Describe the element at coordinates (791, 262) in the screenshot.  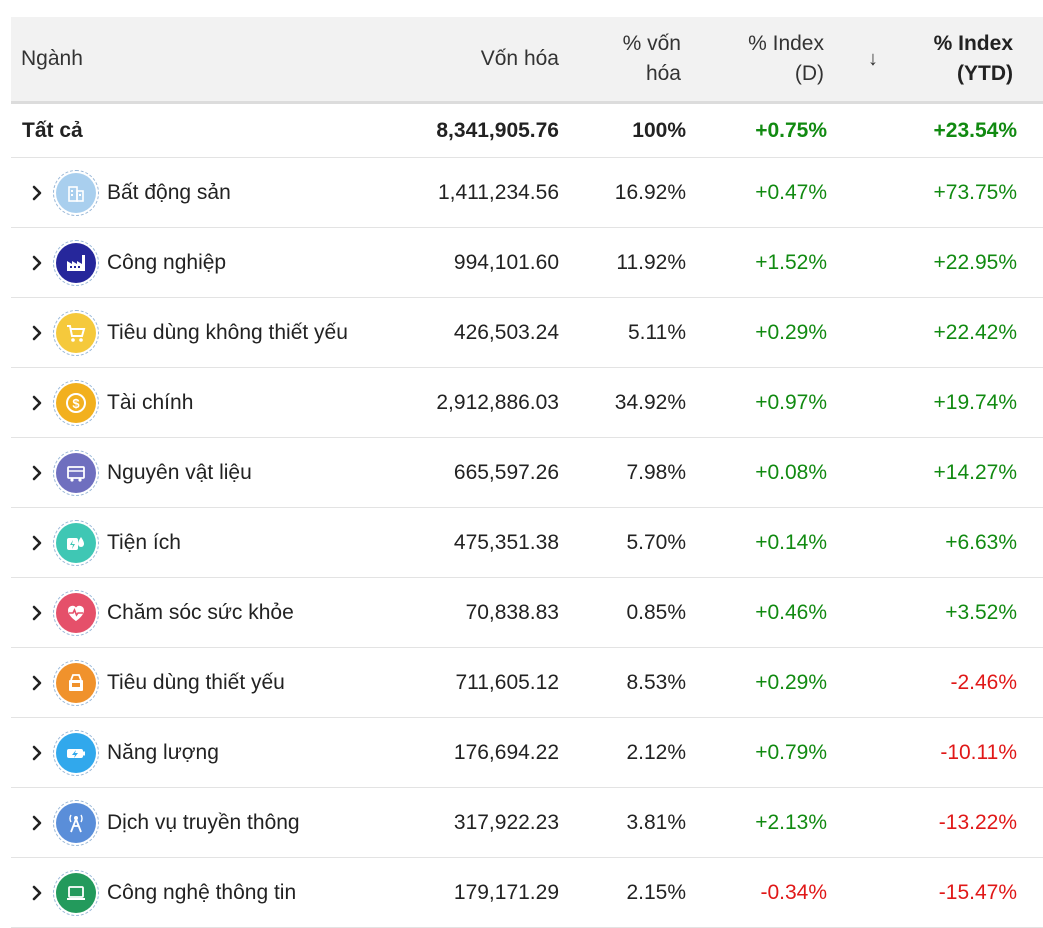
I see `index-d-cell: +1.52%` at that location.